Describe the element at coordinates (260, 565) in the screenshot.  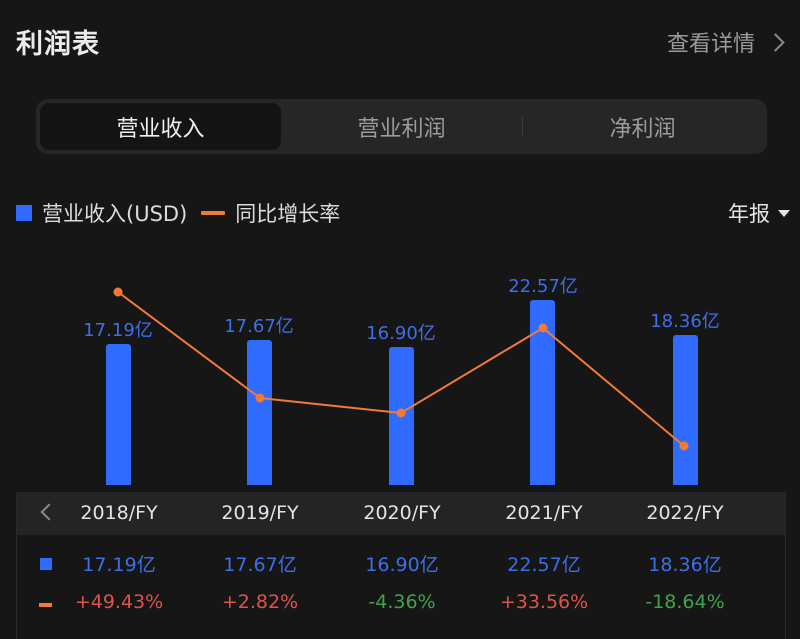
I see `table-cell: 17.67亿` at that location.